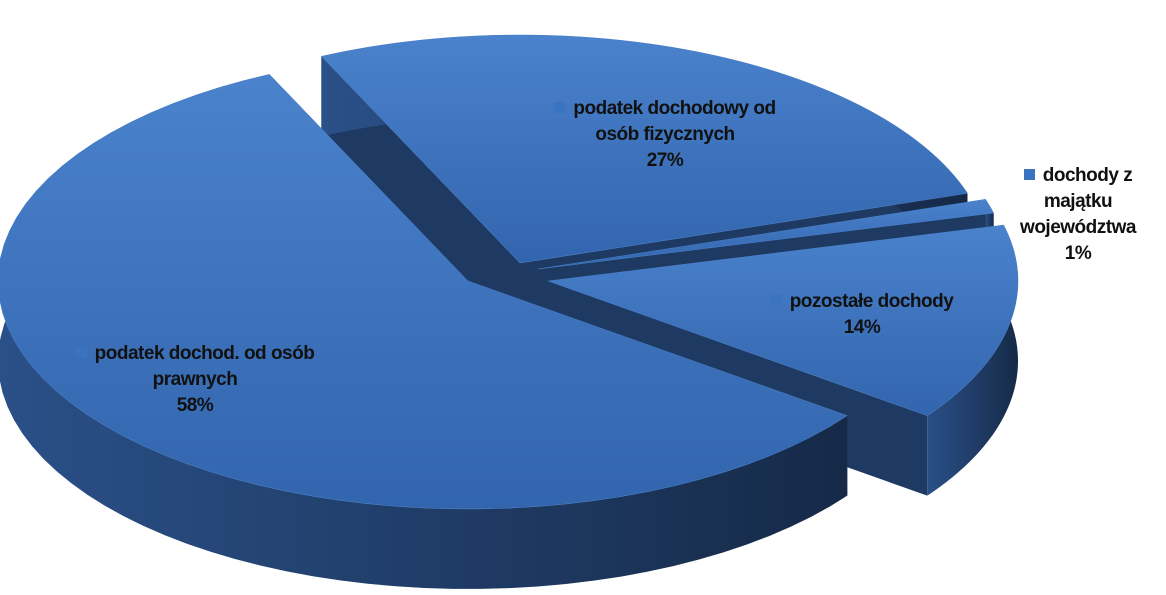 This screenshot has height=595, width=1166. What do you see at coordinates (665, 160) in the screenshot?
I see `value-label: 27%` at bounding box center [665, 160].